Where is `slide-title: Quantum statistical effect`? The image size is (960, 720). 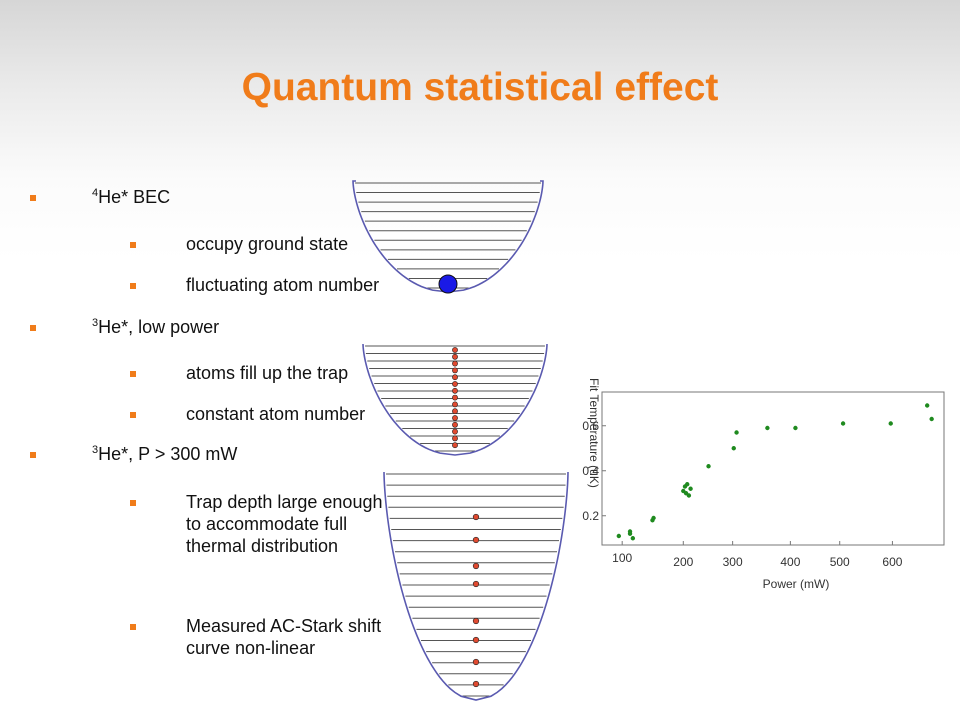 slide-title: Quantum statistical effect is located at coordinates (480, 87).